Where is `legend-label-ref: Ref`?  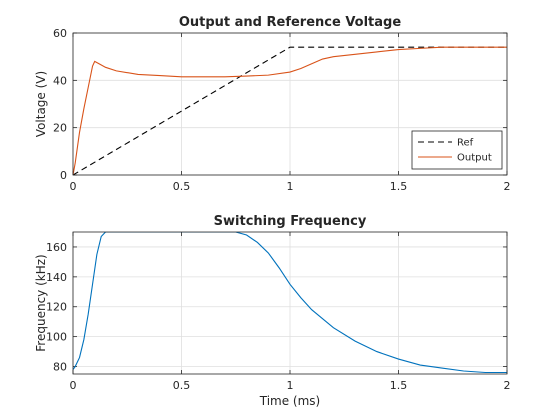 legend-label-ref: Ref is located at coordinates (465, 143).